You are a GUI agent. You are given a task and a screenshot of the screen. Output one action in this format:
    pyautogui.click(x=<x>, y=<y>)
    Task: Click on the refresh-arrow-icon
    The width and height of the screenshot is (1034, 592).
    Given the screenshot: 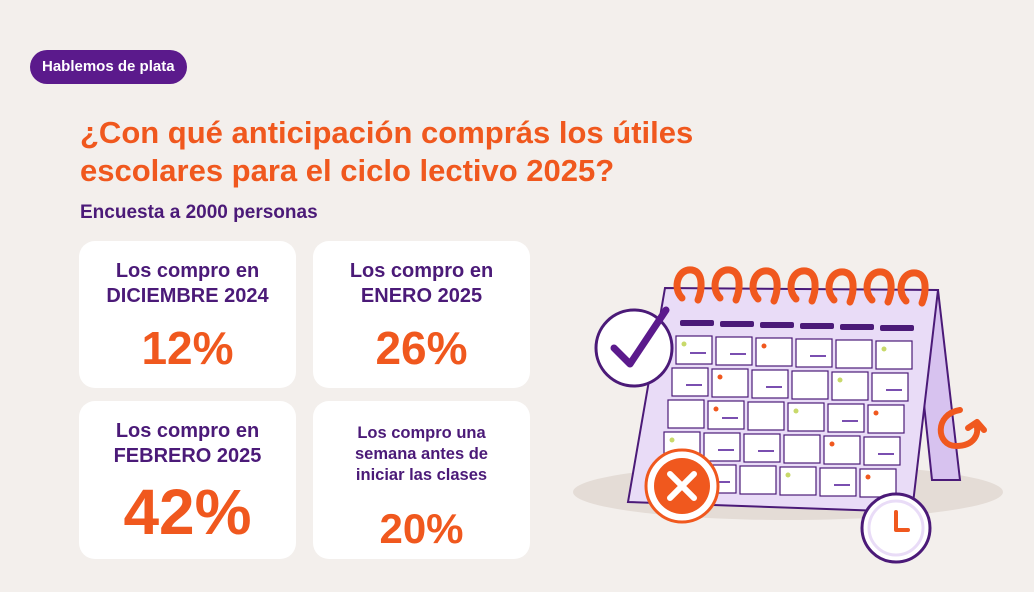 What is the action you would take?
    pyautogui.click(x=962, y=428)
    